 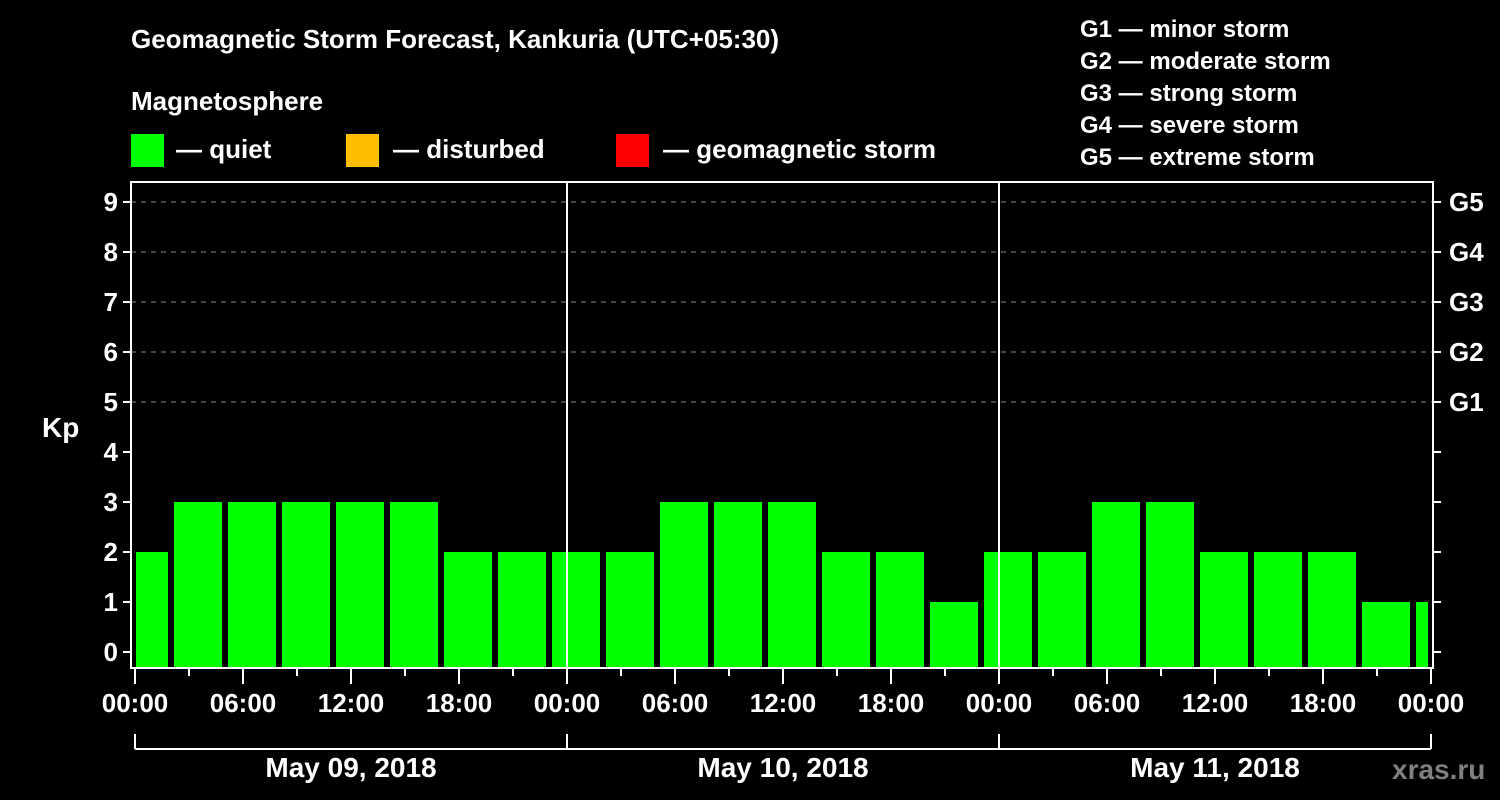 What do you see at coordinates (110, 252) in the screenshot?
I see `y-tick-label: 8` at bounding box center [110, 252].